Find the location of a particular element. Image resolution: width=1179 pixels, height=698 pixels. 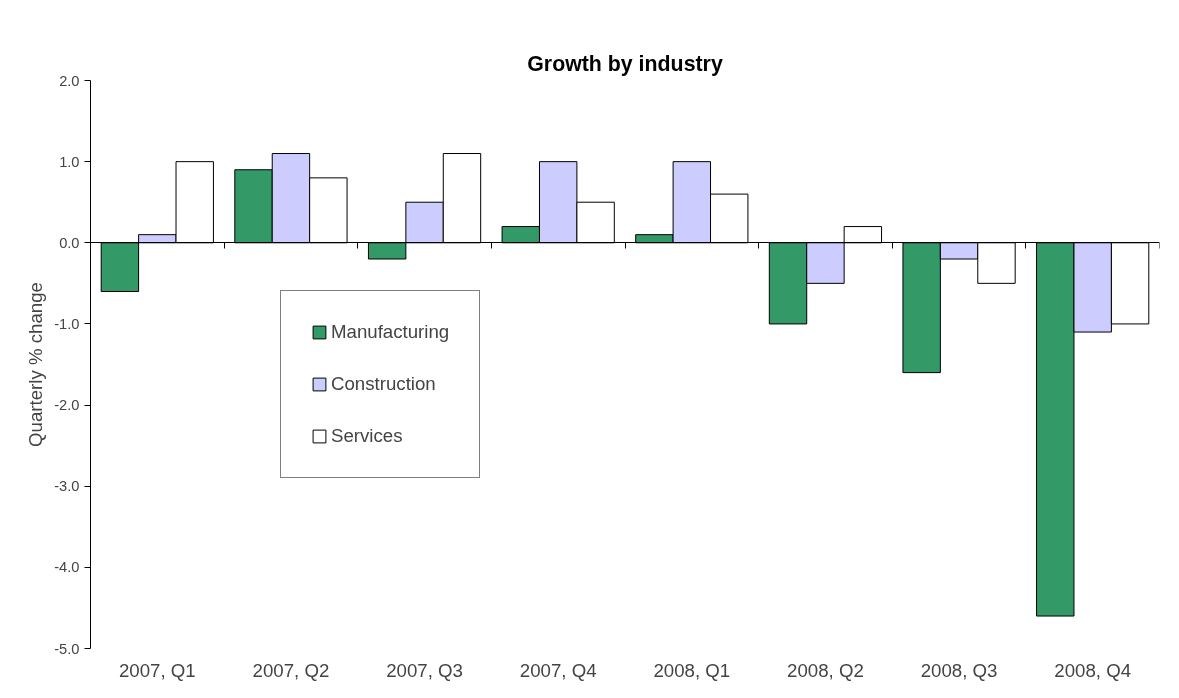

y-tick-label: -5.0 is located at coordinates (67, 648).